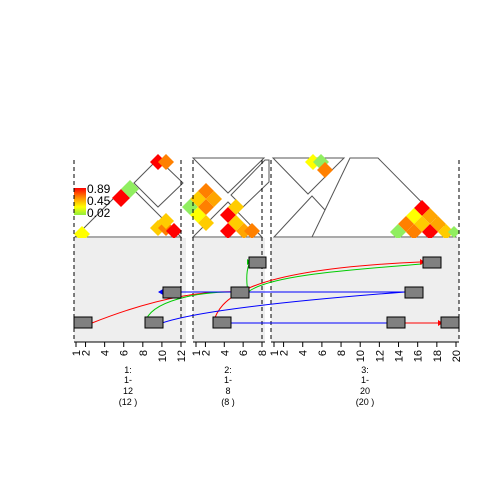  What do you see at coordinates (128, 391) in the screenshot?
I see `svg-text: 12` at bounding box center [128, 391].